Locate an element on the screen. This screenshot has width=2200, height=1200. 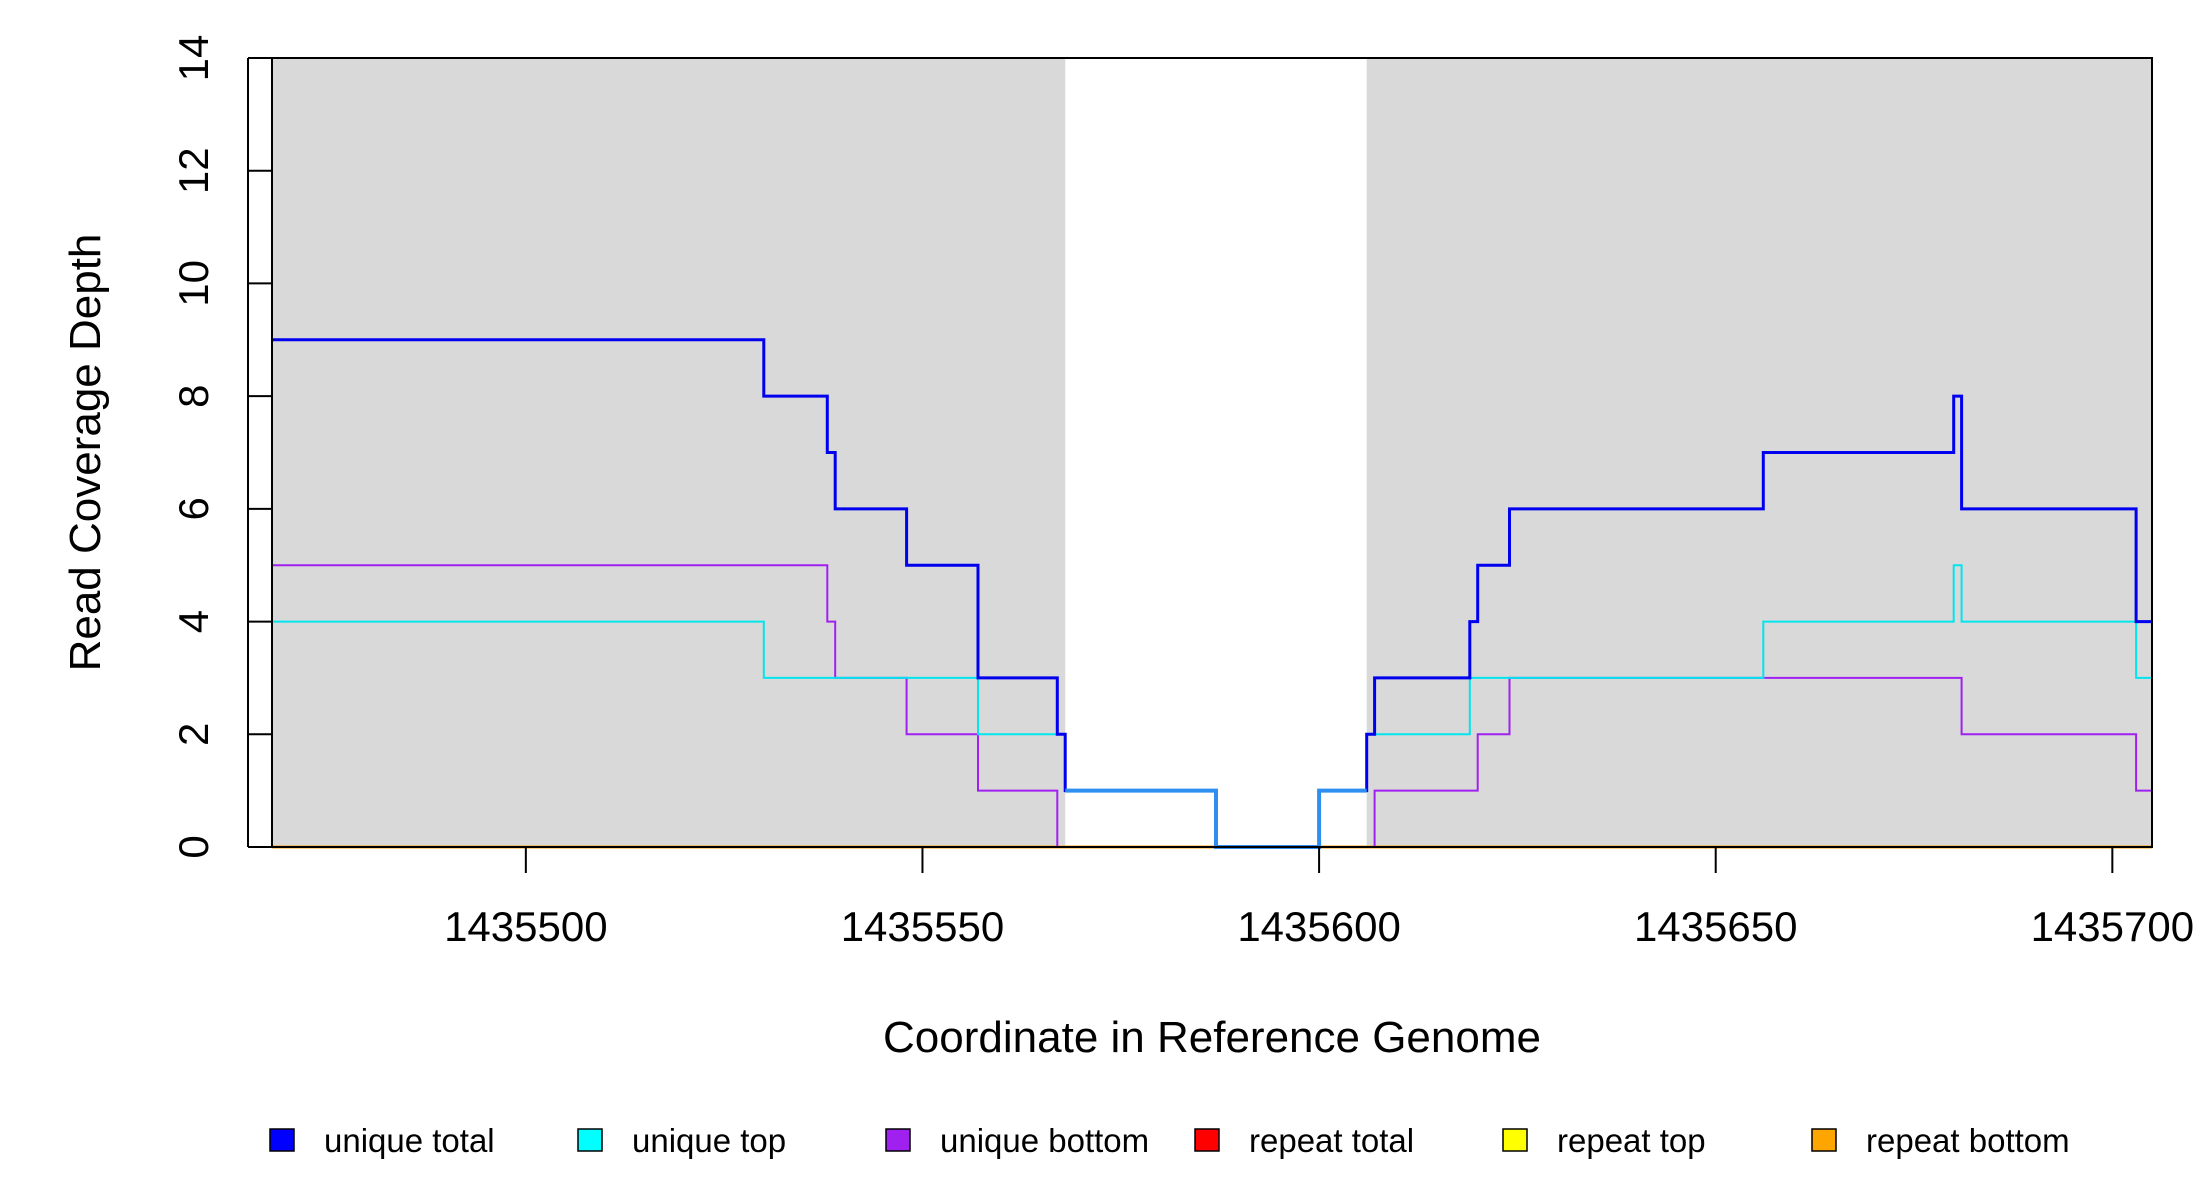
legend-label: unique total is located at coordinates (409, 1140).